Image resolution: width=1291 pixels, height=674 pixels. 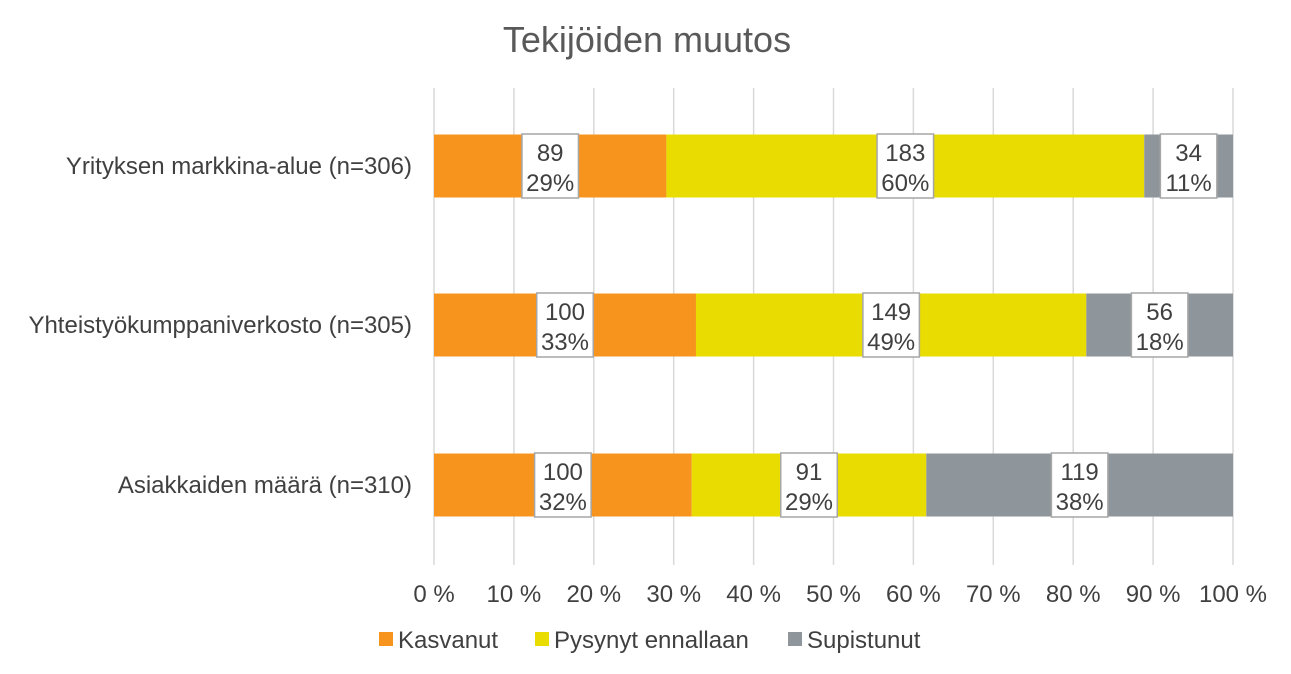 I want to click on x-tick-label: 50 %, so click(x=833, y=594).